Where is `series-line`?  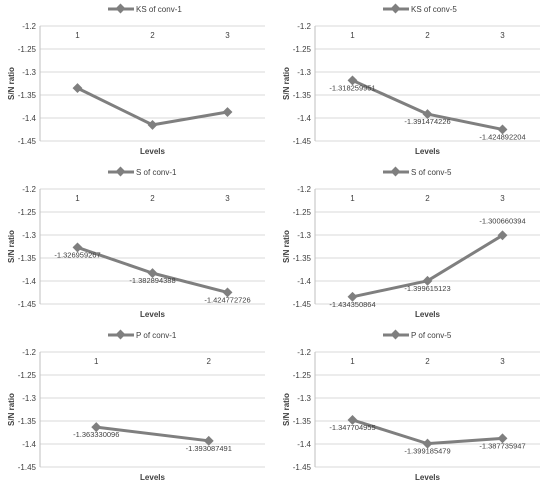 series-line is located at coordinates (152, 106).